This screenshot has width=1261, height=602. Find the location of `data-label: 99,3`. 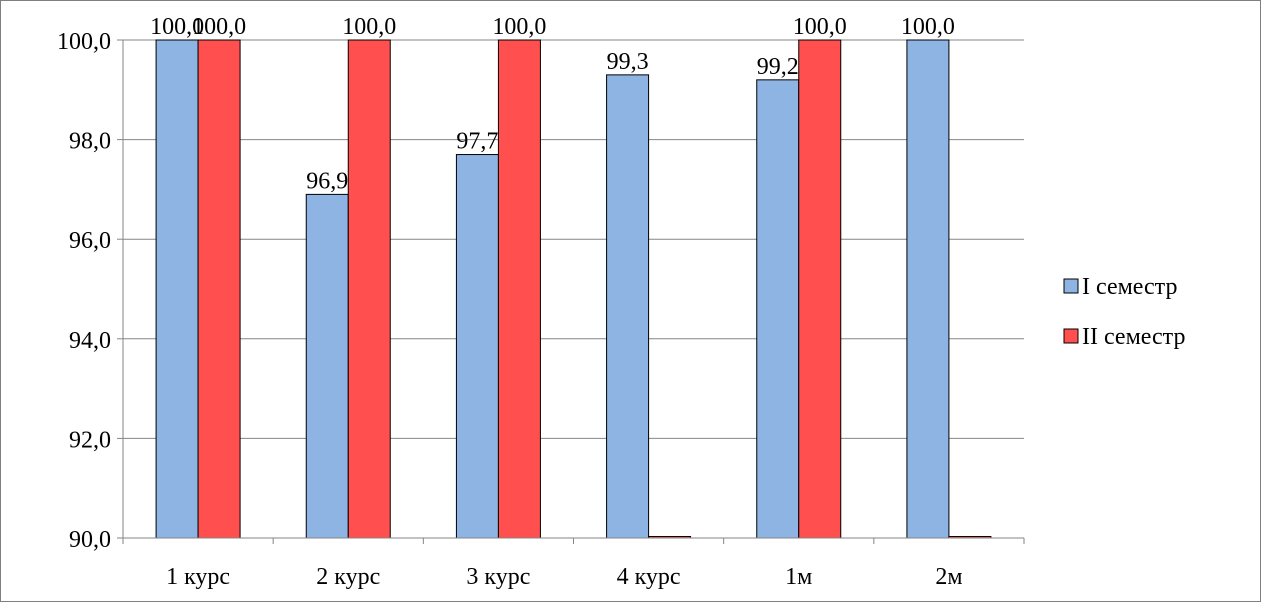

data-label: 99,3 is located at coordinates (628, 62).